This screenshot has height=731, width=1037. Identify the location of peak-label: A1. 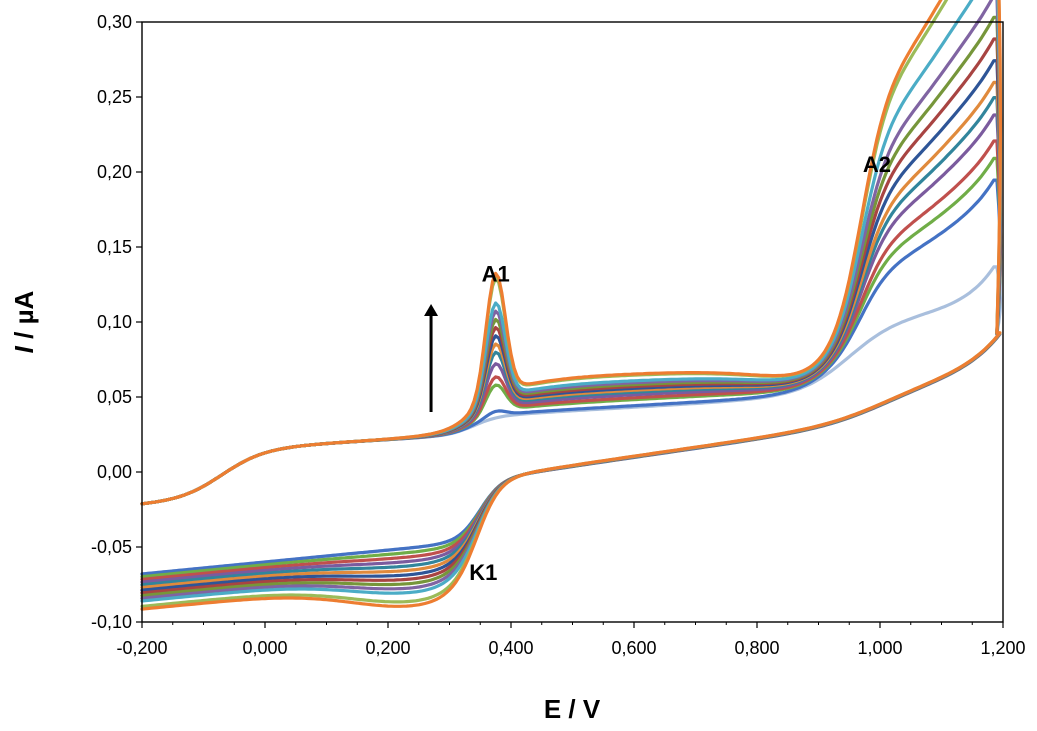
(496, 274).